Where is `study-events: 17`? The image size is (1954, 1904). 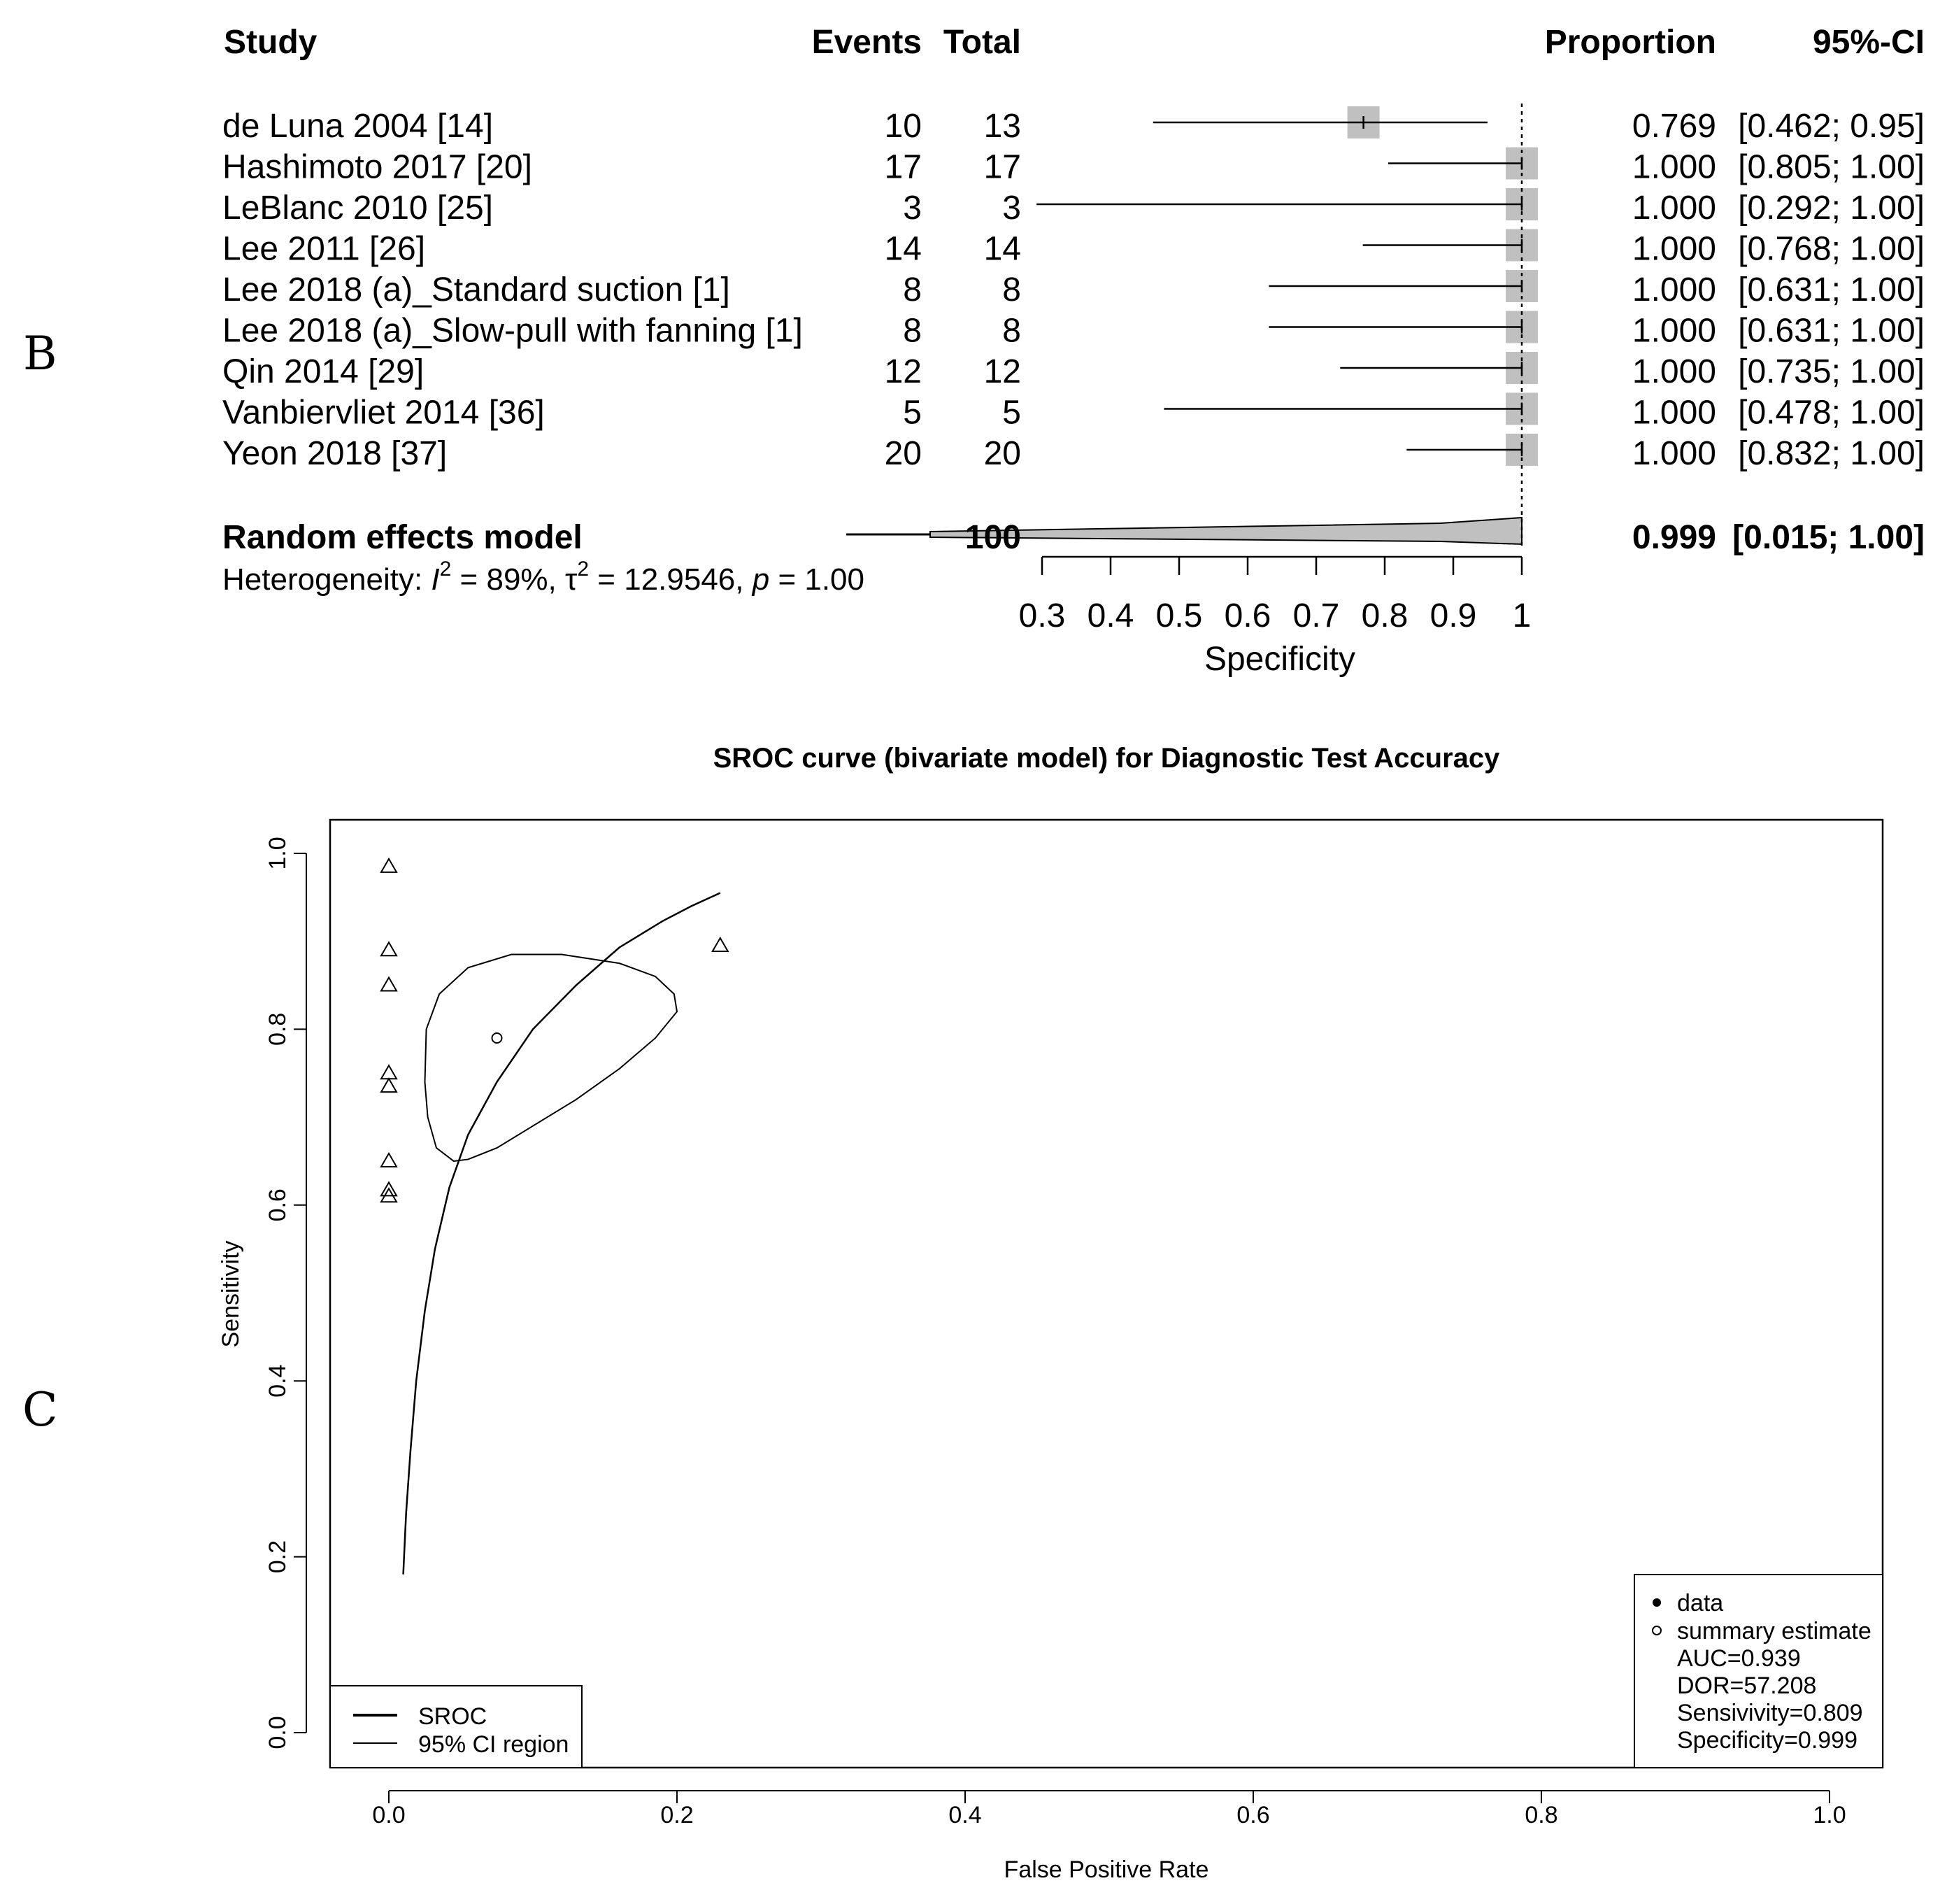 study-events: 17 is located at coordinates (903, 167).